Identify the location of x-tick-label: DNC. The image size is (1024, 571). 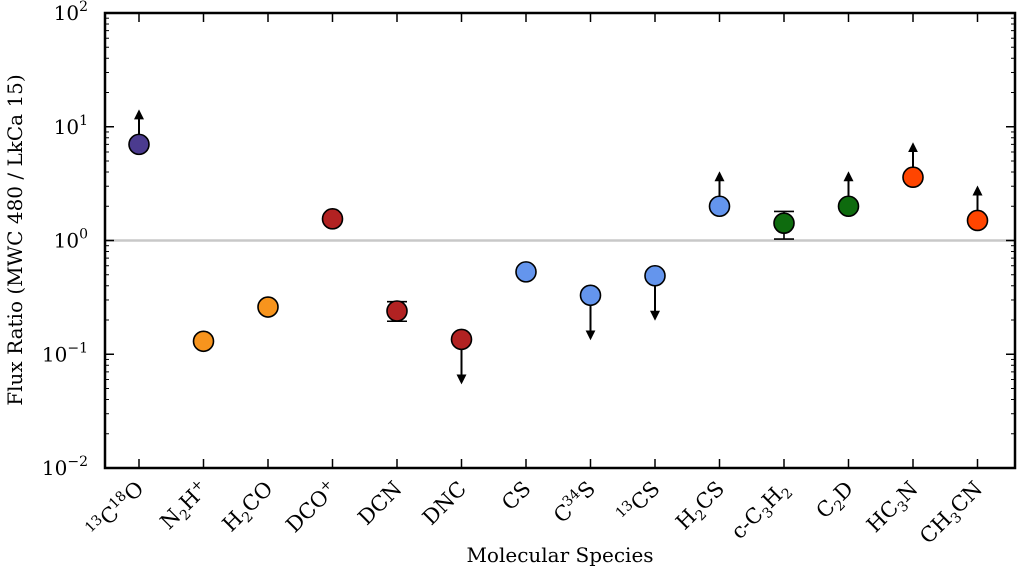
(444, 503).